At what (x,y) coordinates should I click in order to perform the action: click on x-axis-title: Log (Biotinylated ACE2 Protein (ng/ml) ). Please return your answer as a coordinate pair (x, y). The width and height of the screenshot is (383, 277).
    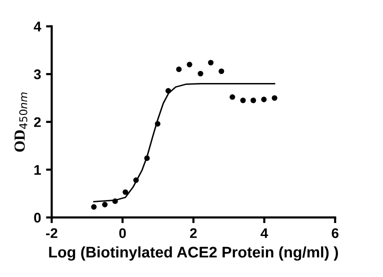
    Looking at the image, I should click on (193, 253).